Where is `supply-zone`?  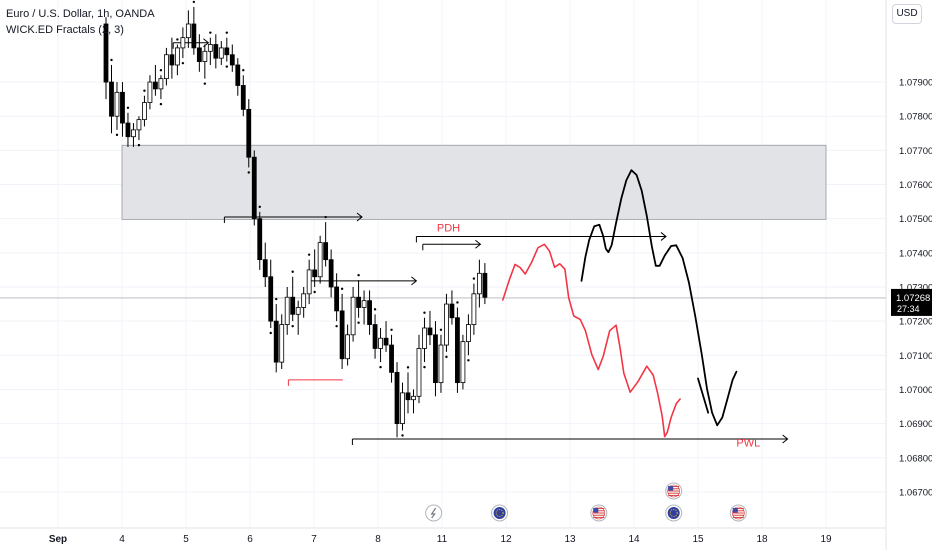
supply-zone is located at coordinates (474, 182).